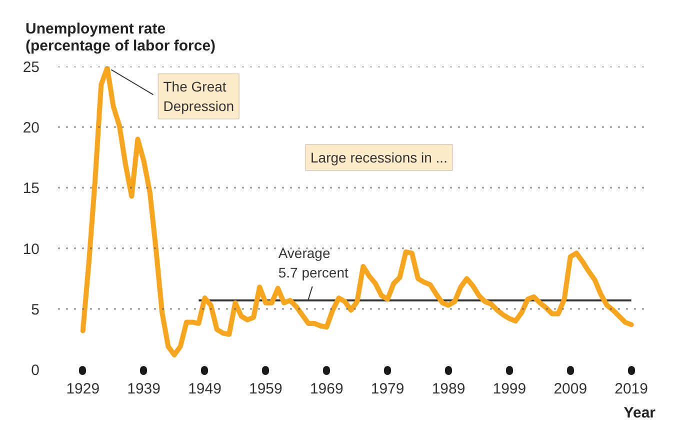  I want to click on annotation: The Great Depression, so click(198, 96).